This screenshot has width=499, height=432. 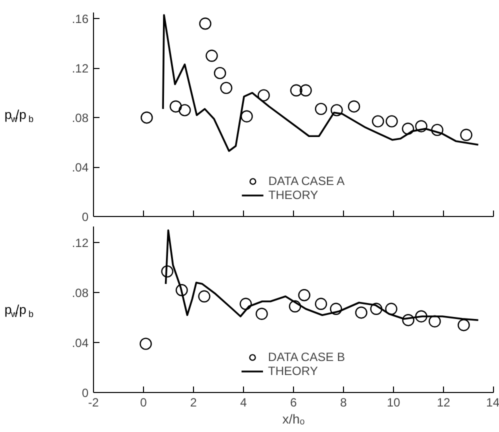 I want to click on legend-label: DATA CASE B, so click(x=306, y=357).